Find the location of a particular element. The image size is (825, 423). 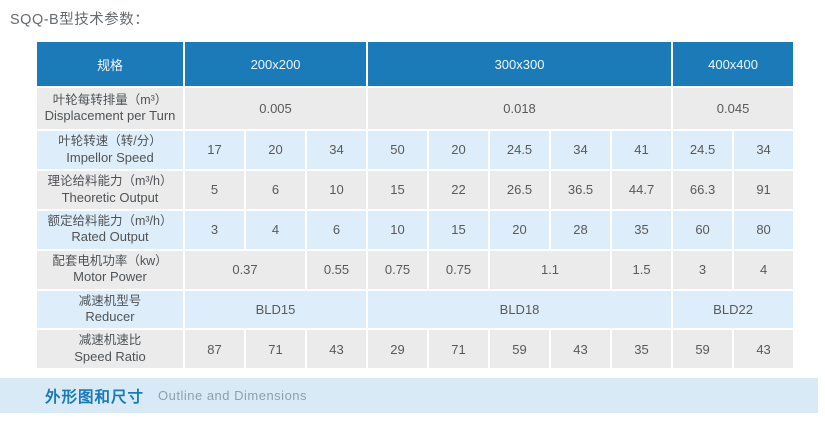

table-cell: 22 is located at coordinates (459, 189).